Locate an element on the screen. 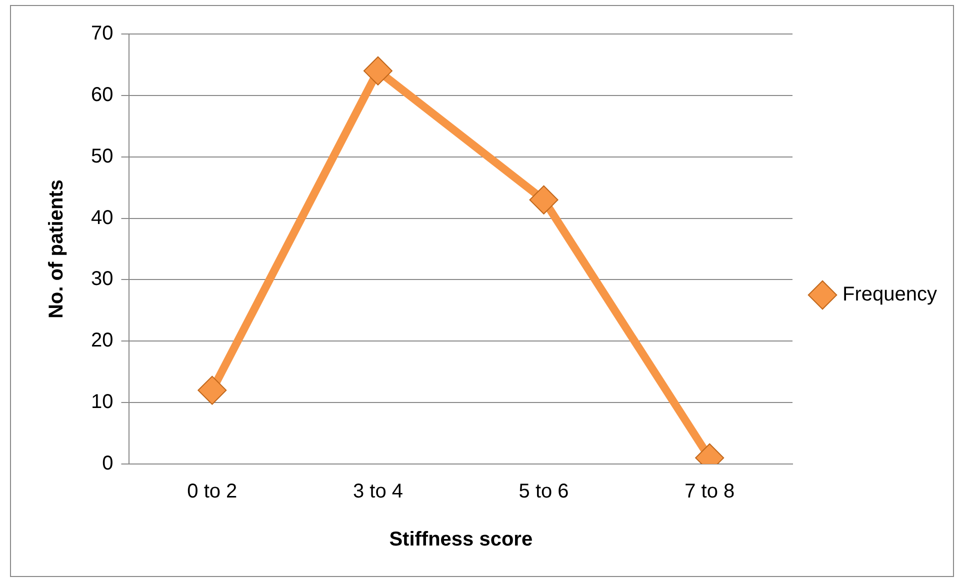 This screenshot has height=581, width=958. x-axis-title: Stiffness score is located at coordinates (461, 539).